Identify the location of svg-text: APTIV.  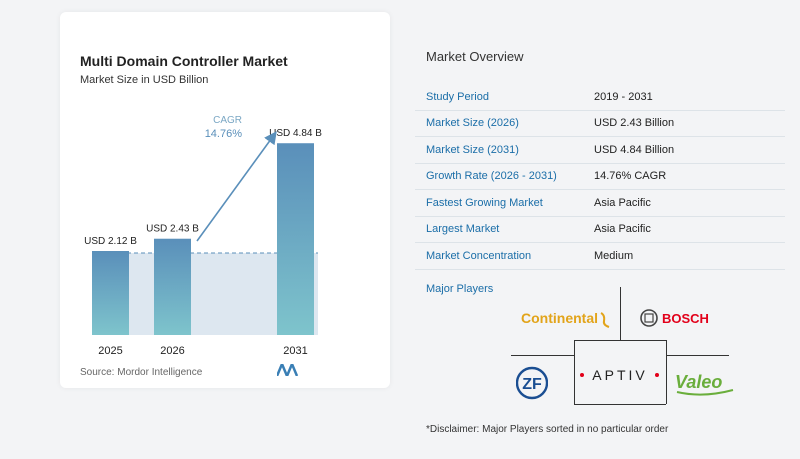
(619, 375).